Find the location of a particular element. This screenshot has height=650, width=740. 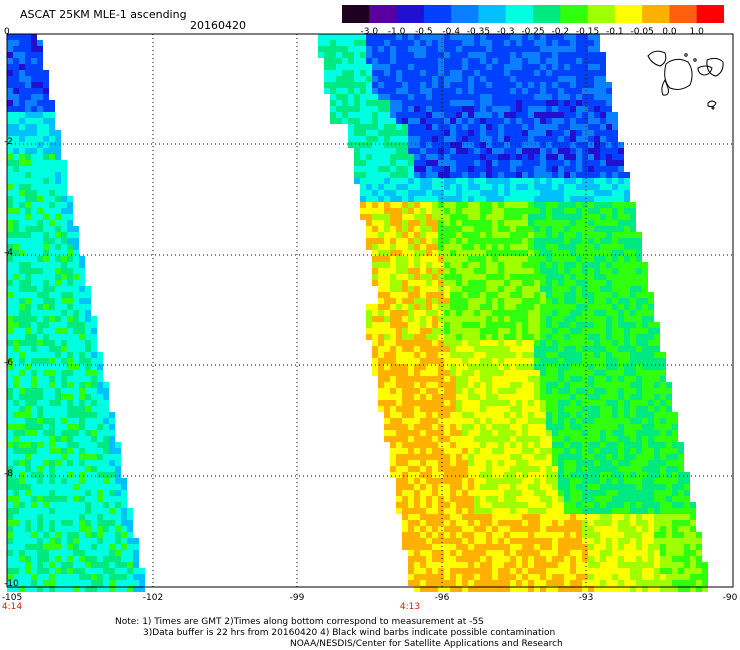

colorbar-label: -1.0 is located at coordinates (396, 32).